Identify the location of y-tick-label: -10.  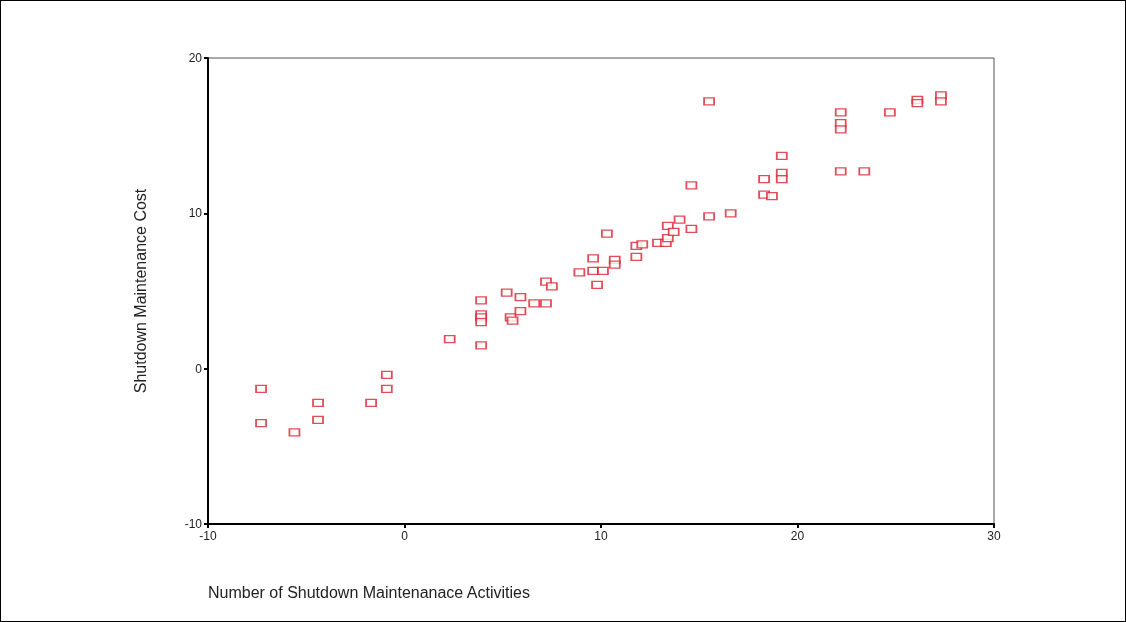
(193, 524).